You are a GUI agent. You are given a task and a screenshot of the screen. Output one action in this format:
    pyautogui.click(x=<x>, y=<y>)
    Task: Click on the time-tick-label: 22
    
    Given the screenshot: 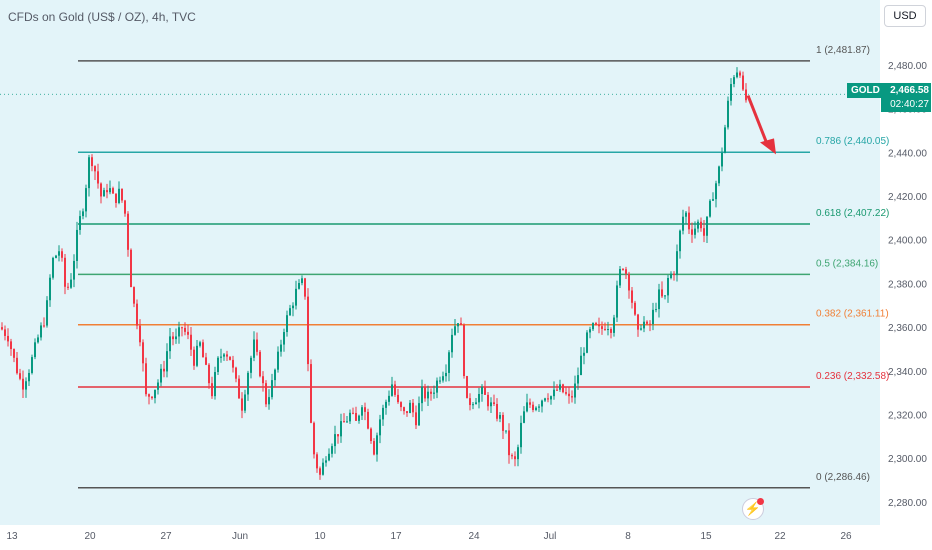 What is the action you would take?
    pyautogui.click(x=780, y=536)
    